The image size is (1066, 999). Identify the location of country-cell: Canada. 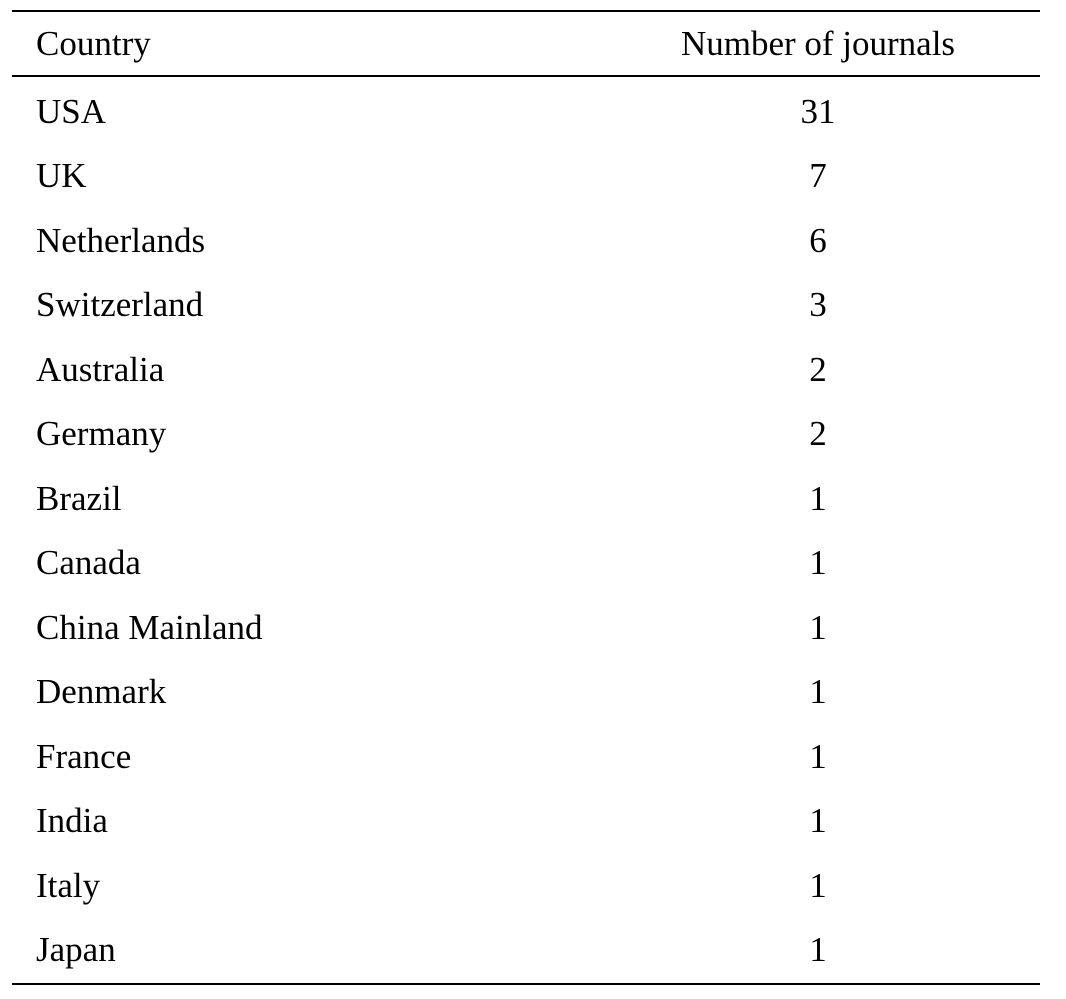
(88, 563).